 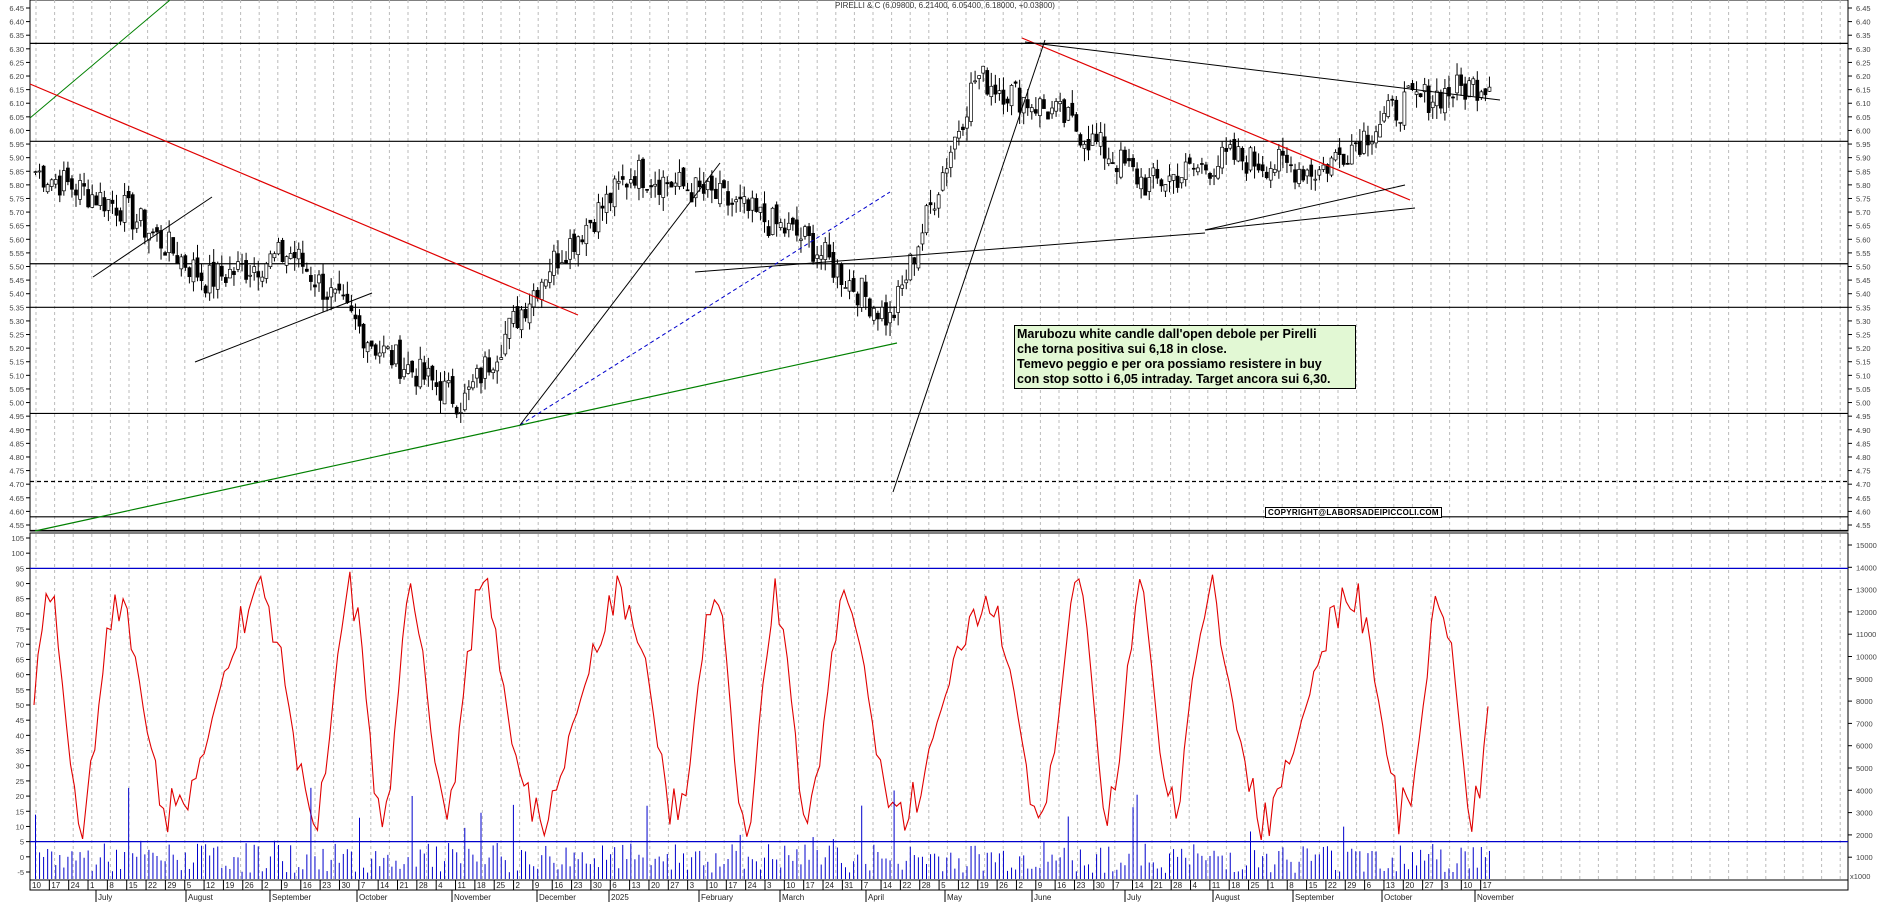 I want to click on svg-text: 29, so click(x=171, y=885).